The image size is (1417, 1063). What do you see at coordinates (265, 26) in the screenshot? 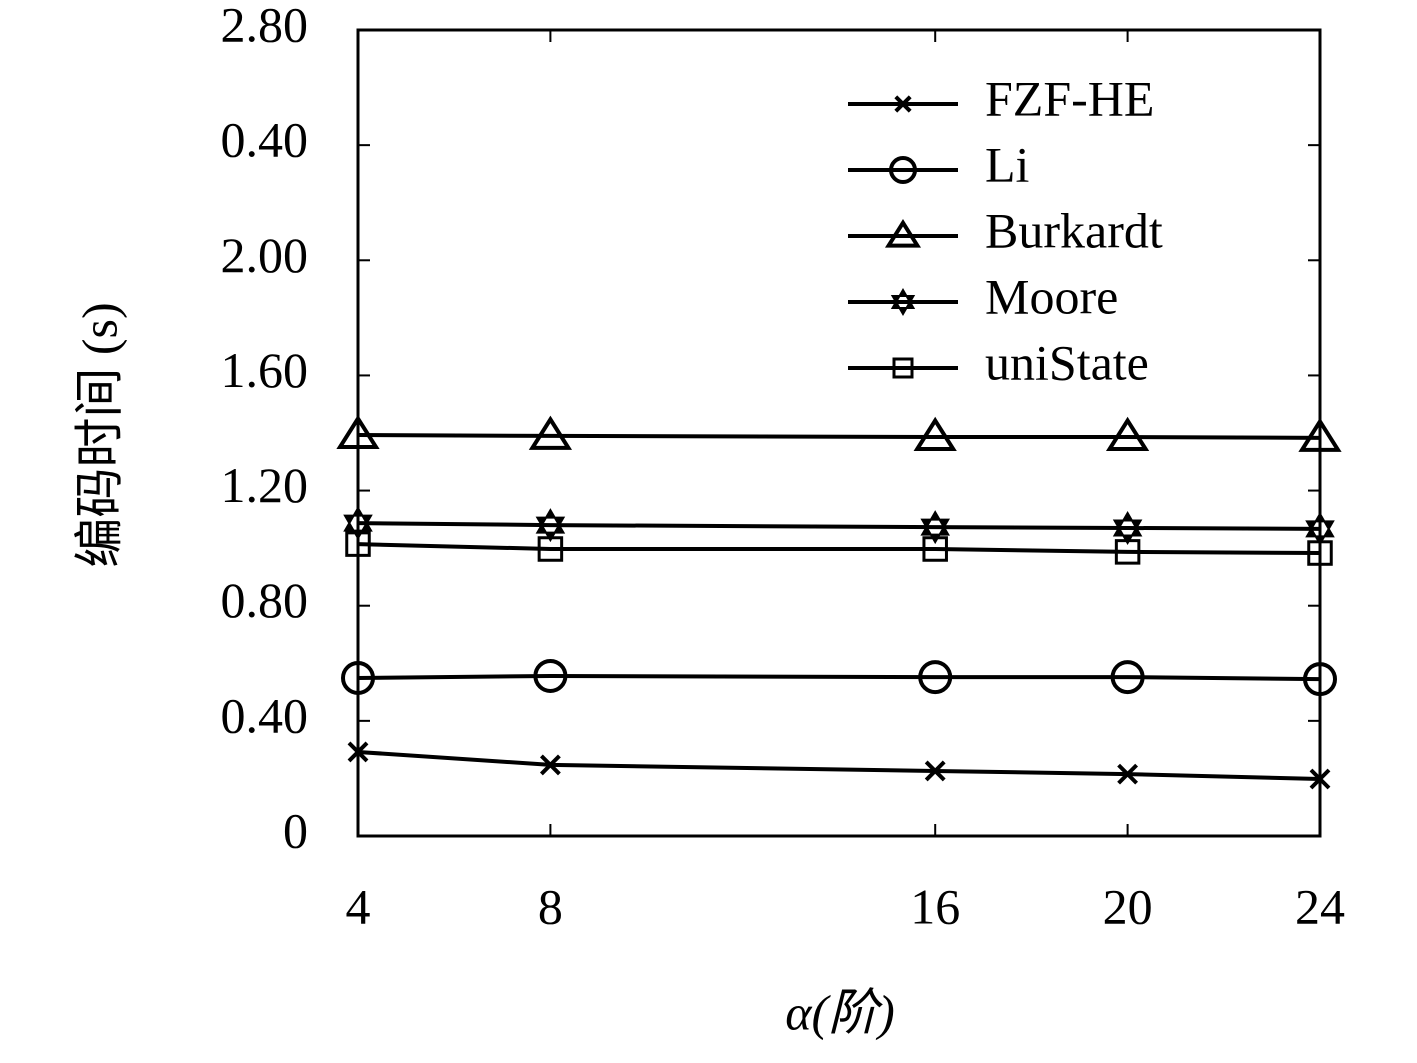
I see `y-tick-label: 2.80` at bounding box center [265, 26].